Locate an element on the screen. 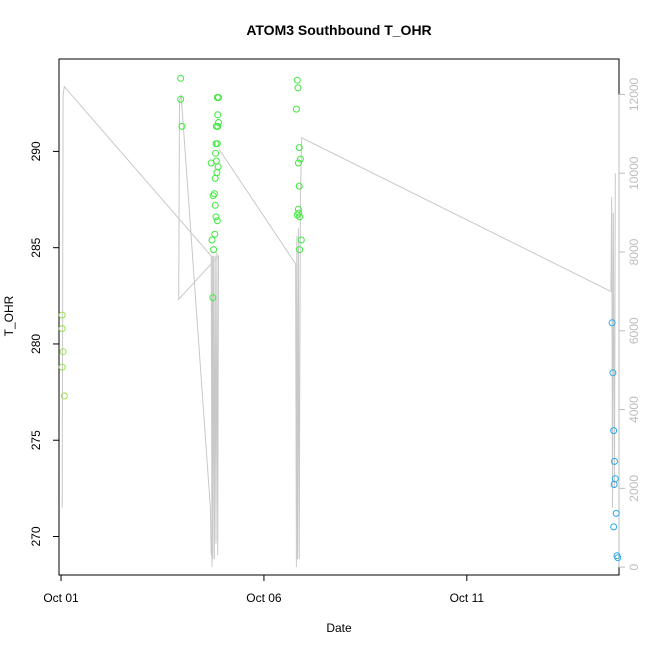 This screenshot has width=650, height=650. x-axis-label: Date is located at coordinates (339, 628).